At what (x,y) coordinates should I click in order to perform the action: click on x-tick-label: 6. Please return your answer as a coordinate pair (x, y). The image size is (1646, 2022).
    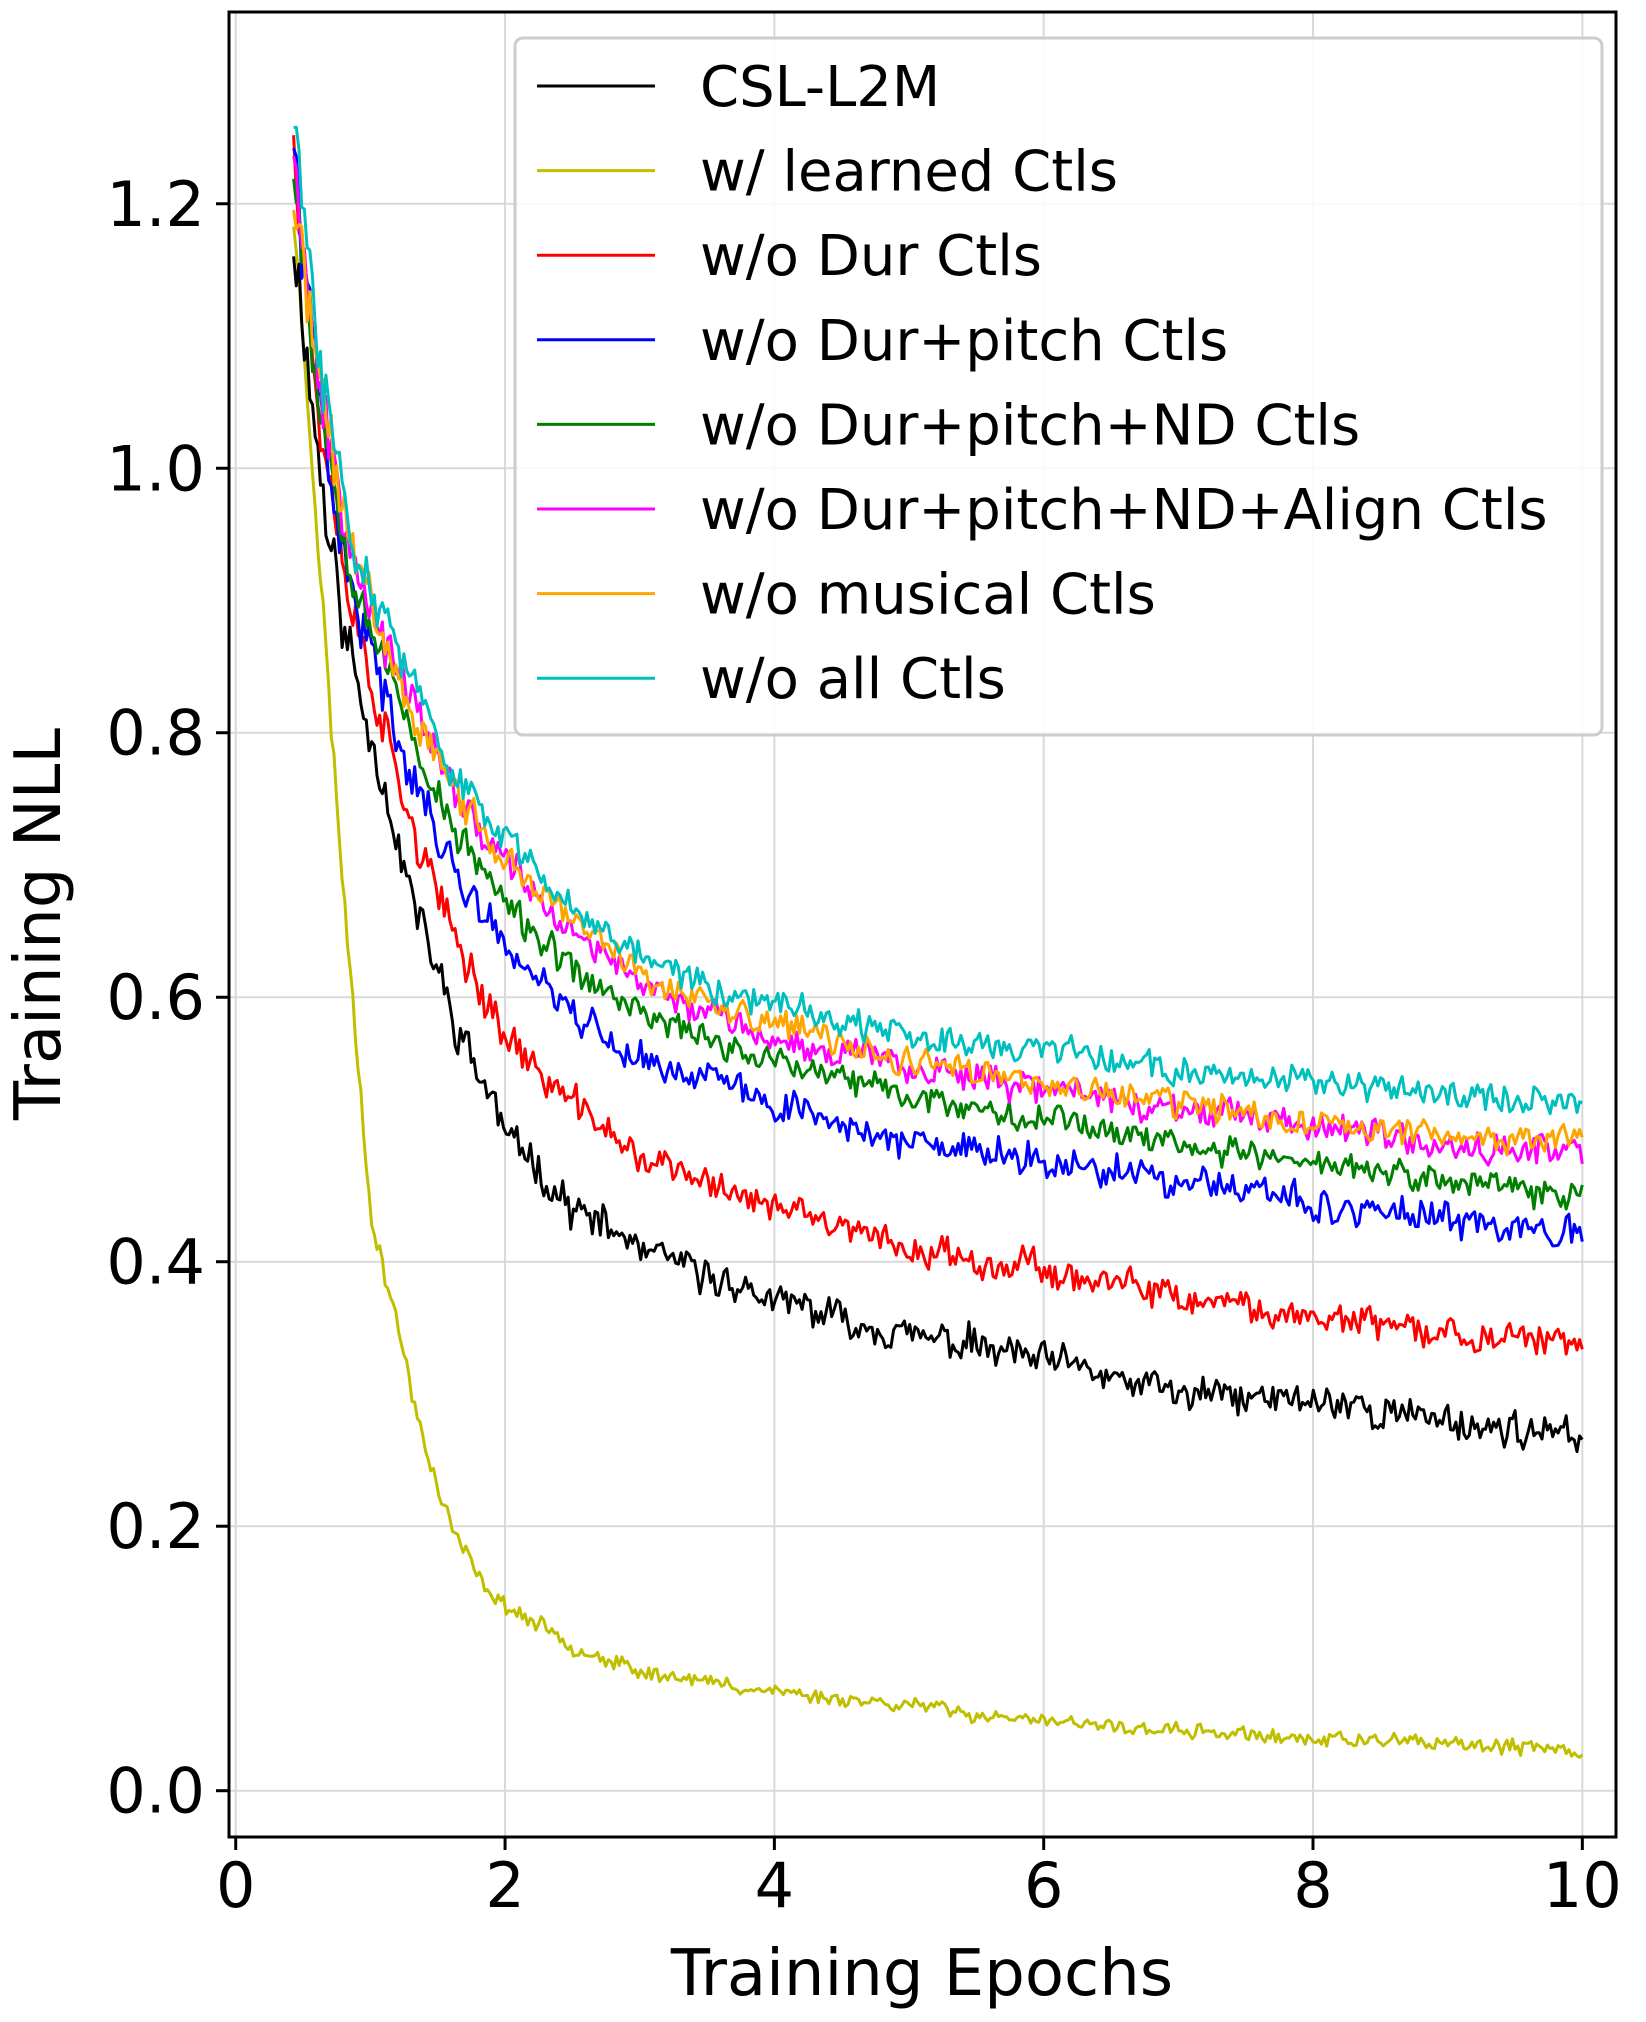
    Looking at the image, I should click on (1043, 1885).